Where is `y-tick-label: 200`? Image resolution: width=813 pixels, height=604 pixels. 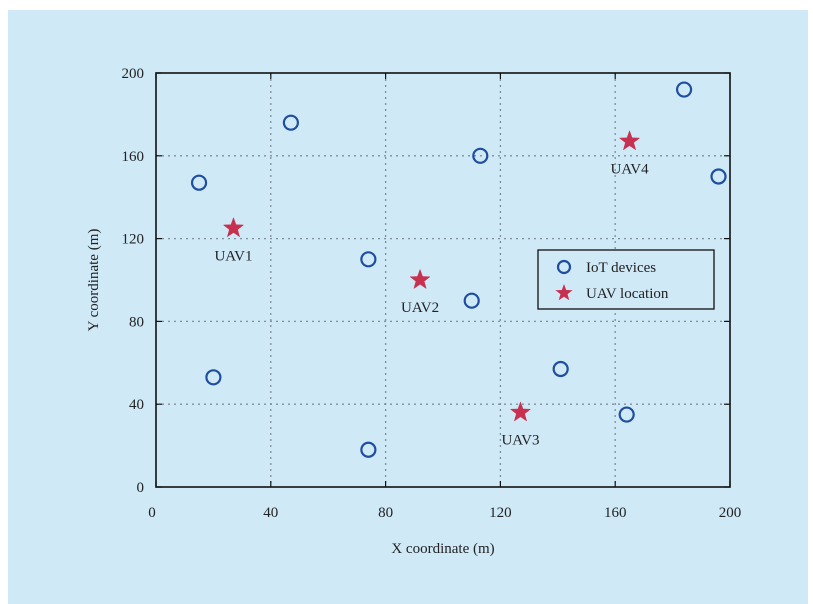
y-tick-label: 200 is located at coordinates (133, 74).